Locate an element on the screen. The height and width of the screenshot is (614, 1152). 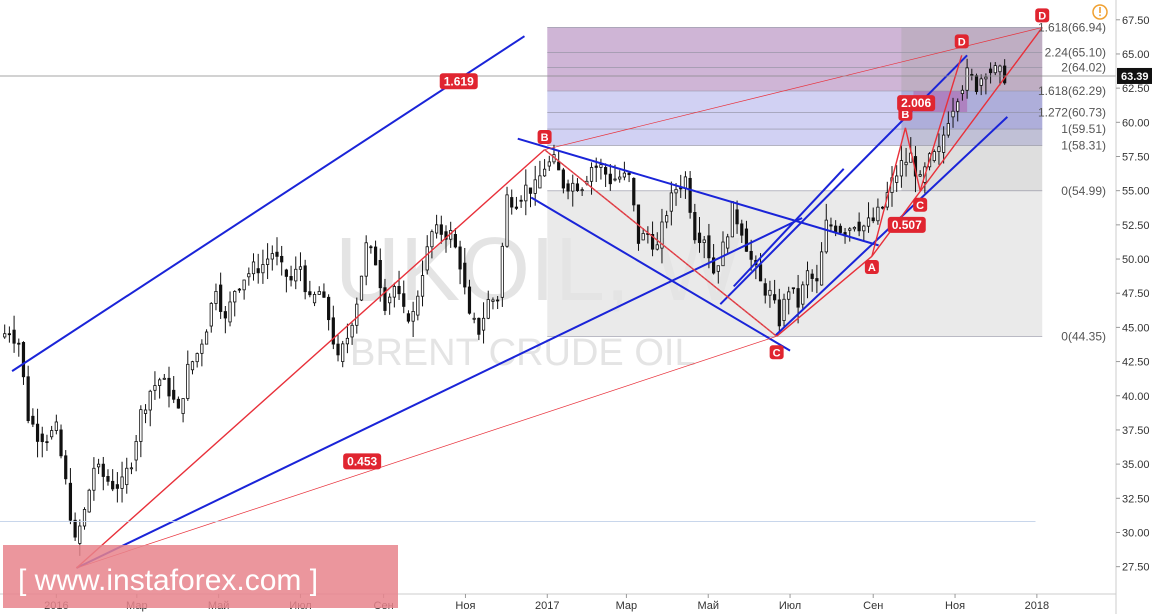
fib-level-label: 2(64.02) is located at coordinates (1083, 67).